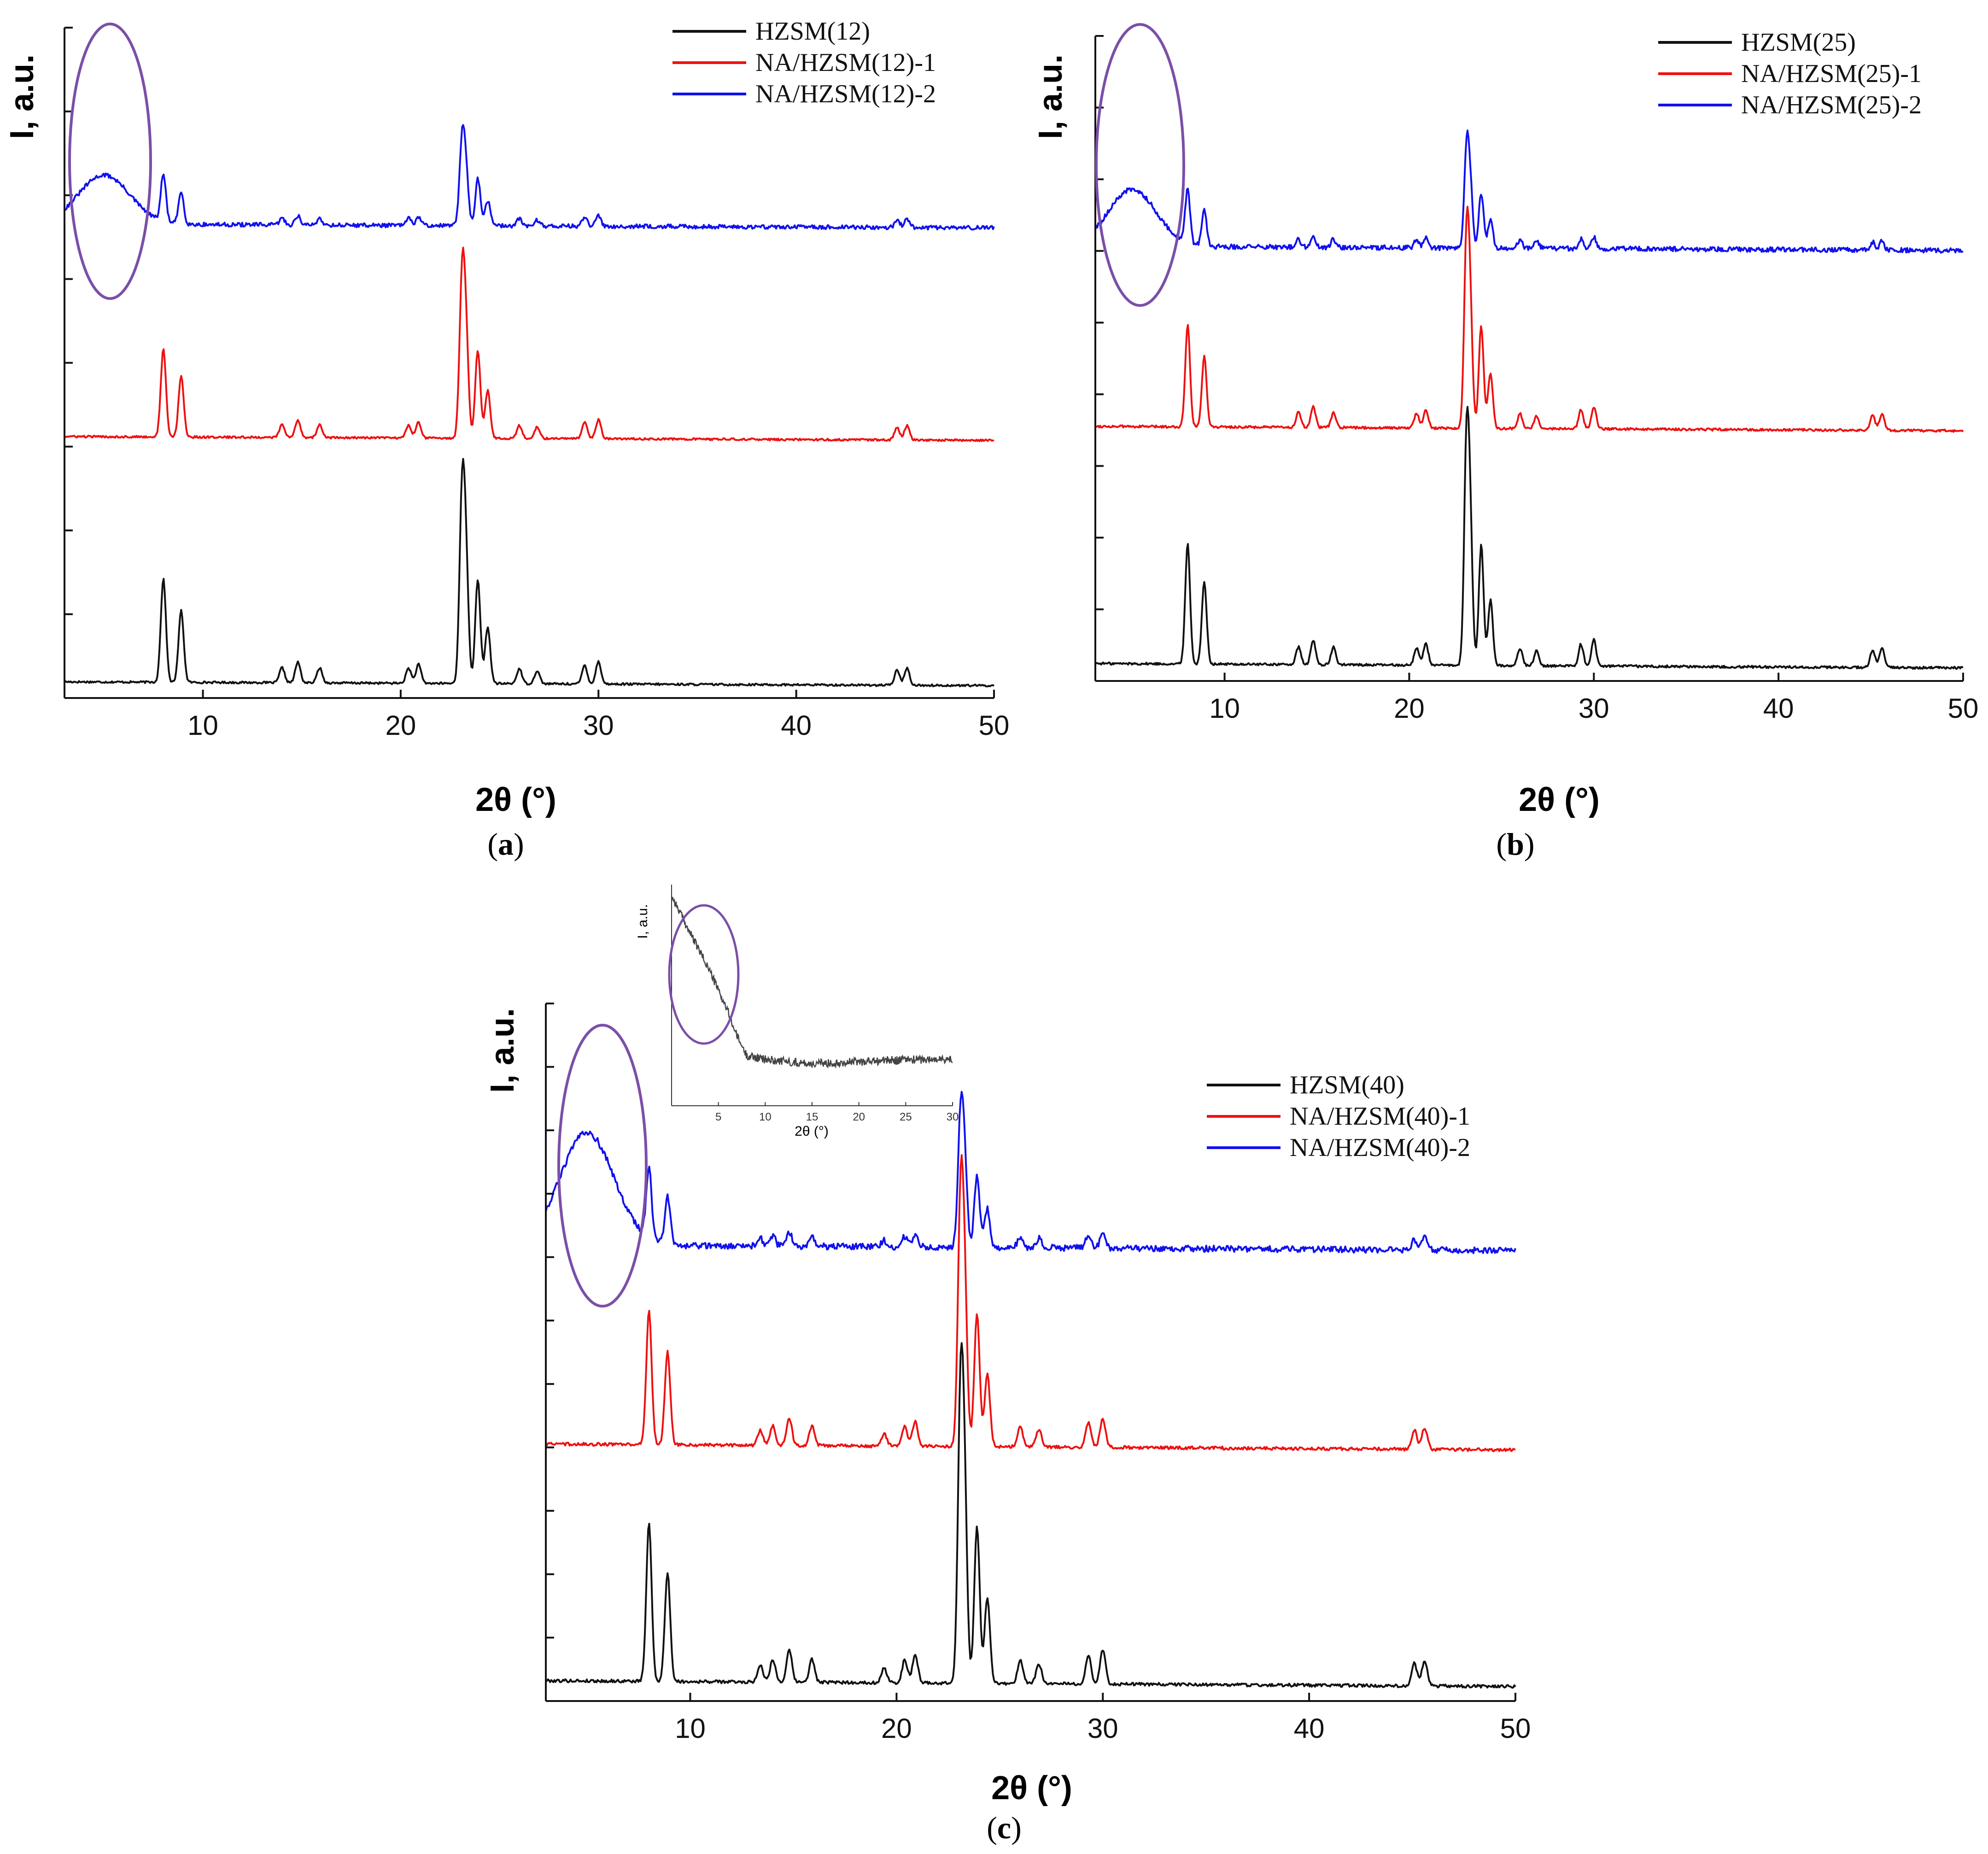  I want to click on inset-x-tick-label: 10, so click(765, 1117).